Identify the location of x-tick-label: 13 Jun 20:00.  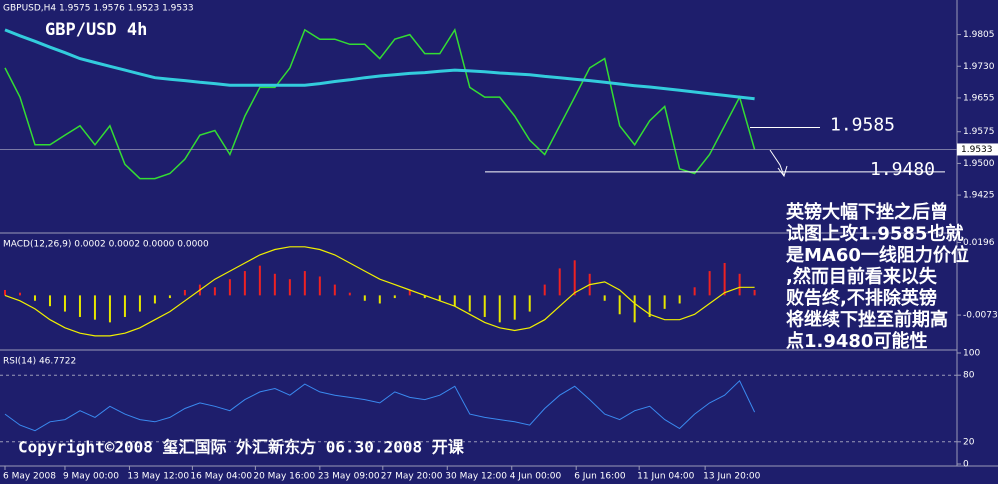
(731, 477).